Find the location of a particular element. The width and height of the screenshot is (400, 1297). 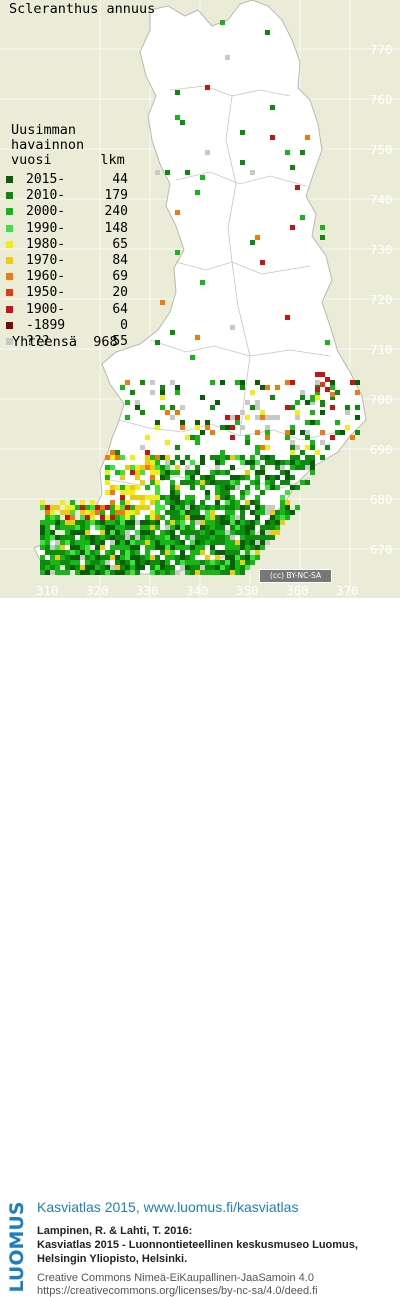

legend-swatch is located at coordinates (9, 179).